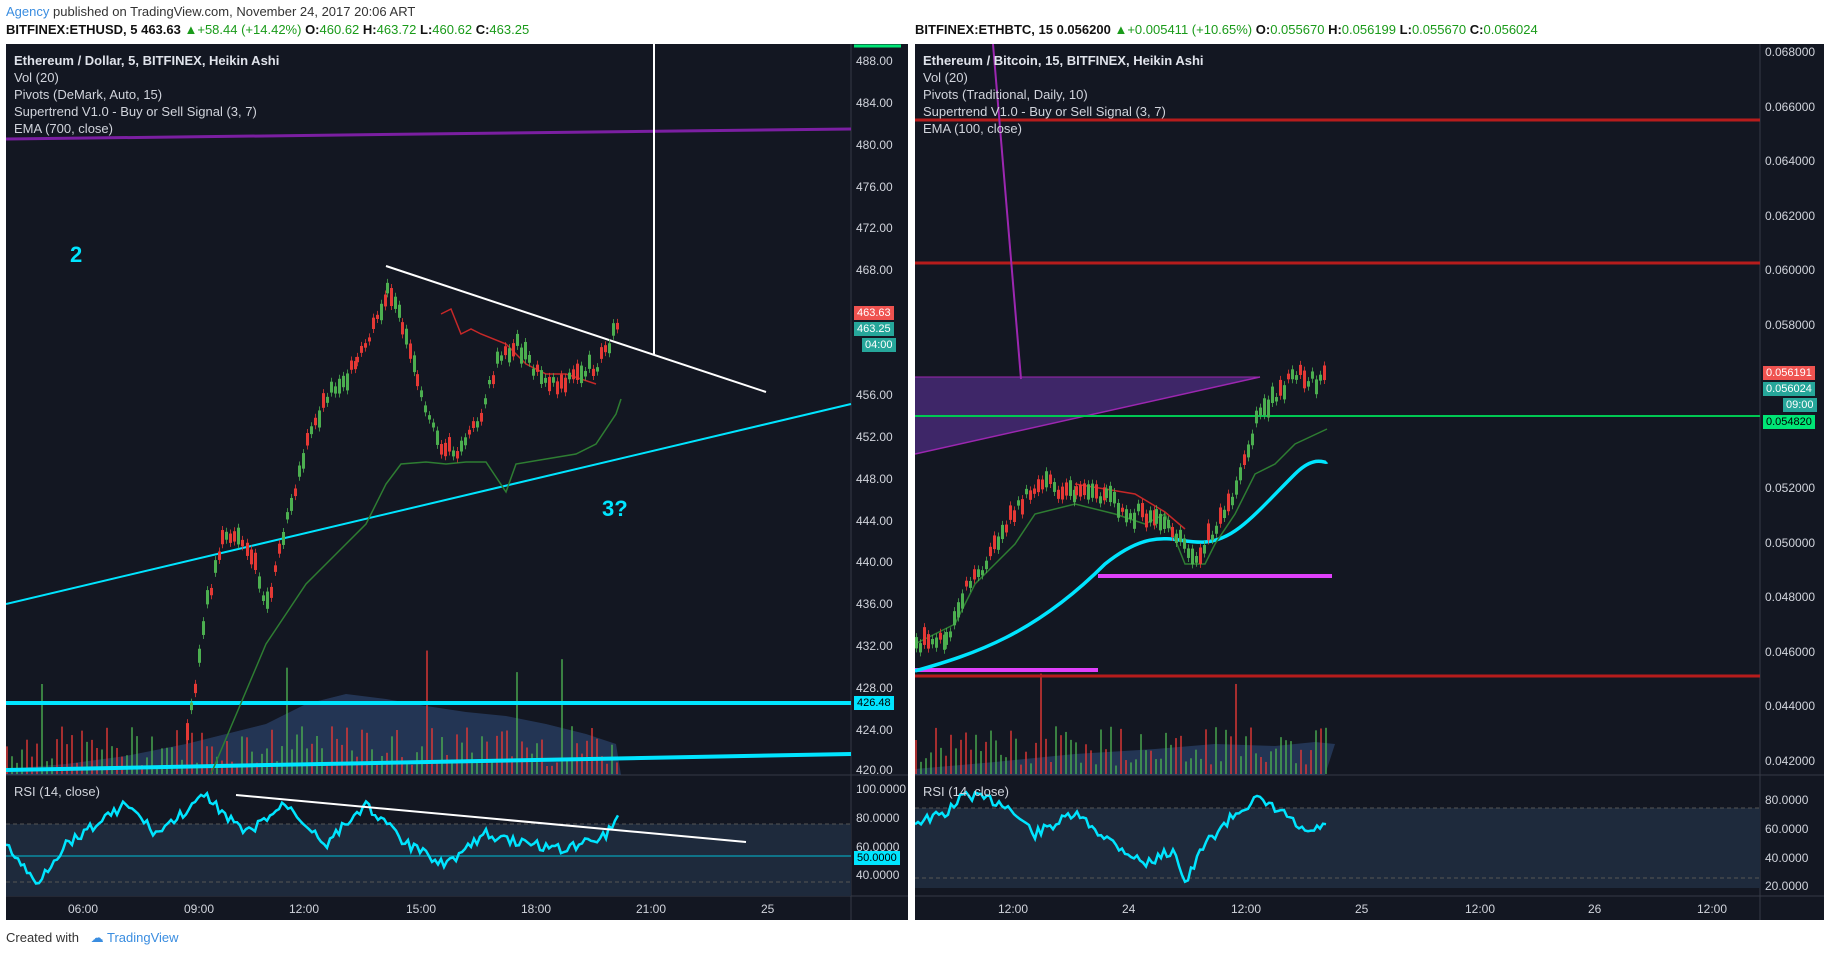  What do you see at coordinates (1789, 422) in the screenshot?
I see `right-green-level-tag: 0.054820` at bounding box center [1789, 422].